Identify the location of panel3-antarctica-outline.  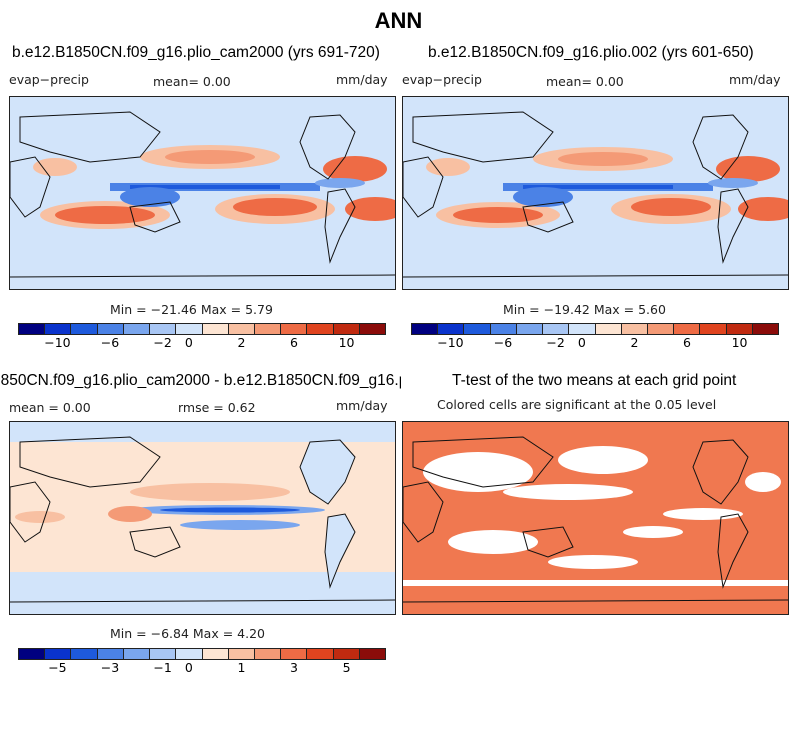
(202, 601).